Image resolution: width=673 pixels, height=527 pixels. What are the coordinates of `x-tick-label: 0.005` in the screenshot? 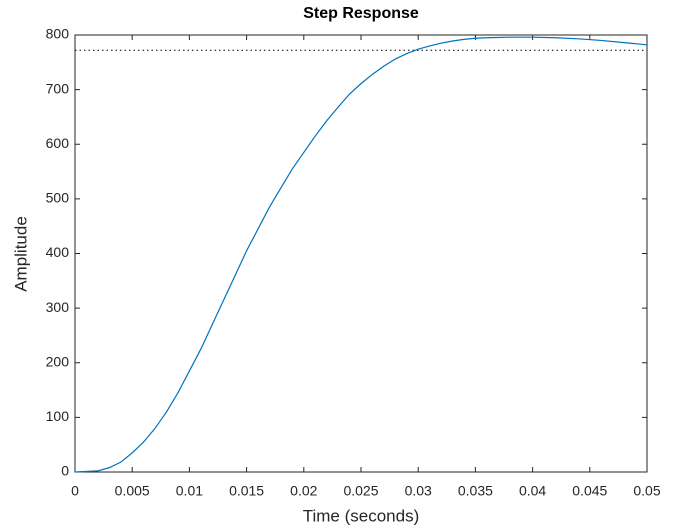 It's located at (132, 491).